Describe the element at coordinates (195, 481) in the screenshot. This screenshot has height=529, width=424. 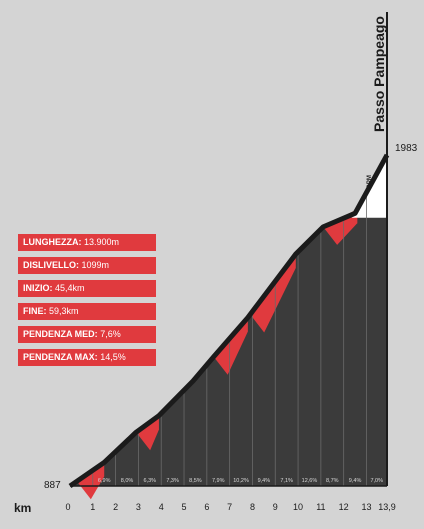
I see `segment-gradient-label: 8,5%` at that location.